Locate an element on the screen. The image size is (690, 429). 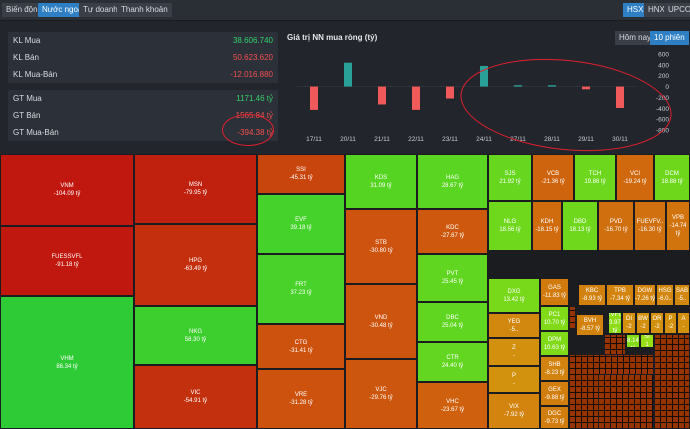
treemap-cell-nlg: NLG 18.56 tỷ is located at coordinates (510, 226).